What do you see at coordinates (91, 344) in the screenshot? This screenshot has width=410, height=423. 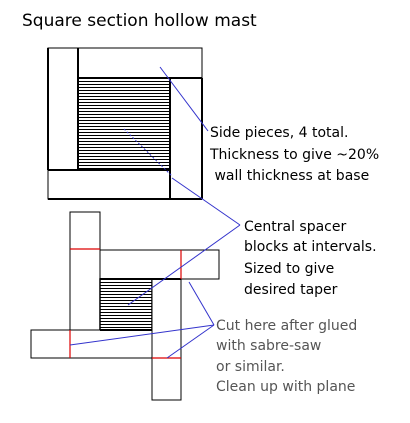 I see `piece-bottom` at bounding box center [91, 344].